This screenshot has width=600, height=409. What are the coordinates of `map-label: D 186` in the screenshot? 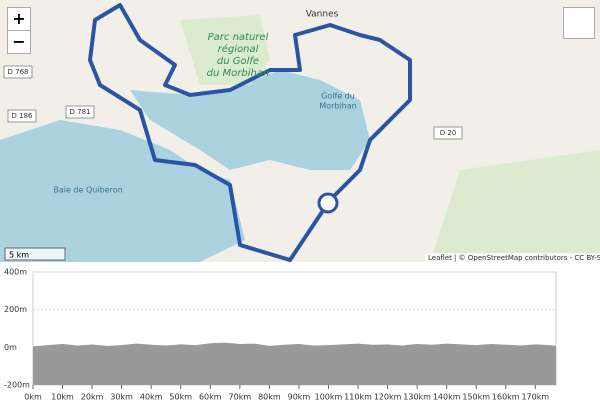 It's located at (23, 116).